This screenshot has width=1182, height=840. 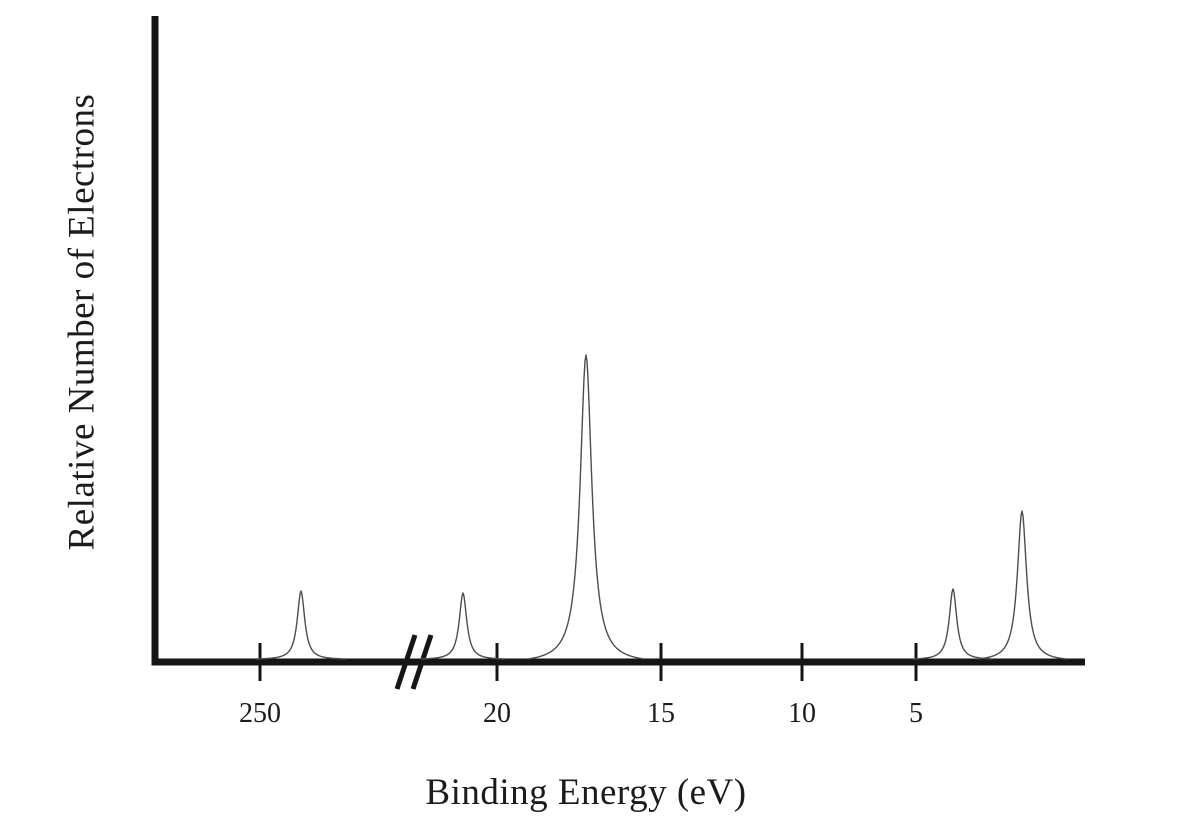 What do you see at coordinates (618, 662) in the screenshot?
I see `x-axis-line` at bounding box center [618, 662].